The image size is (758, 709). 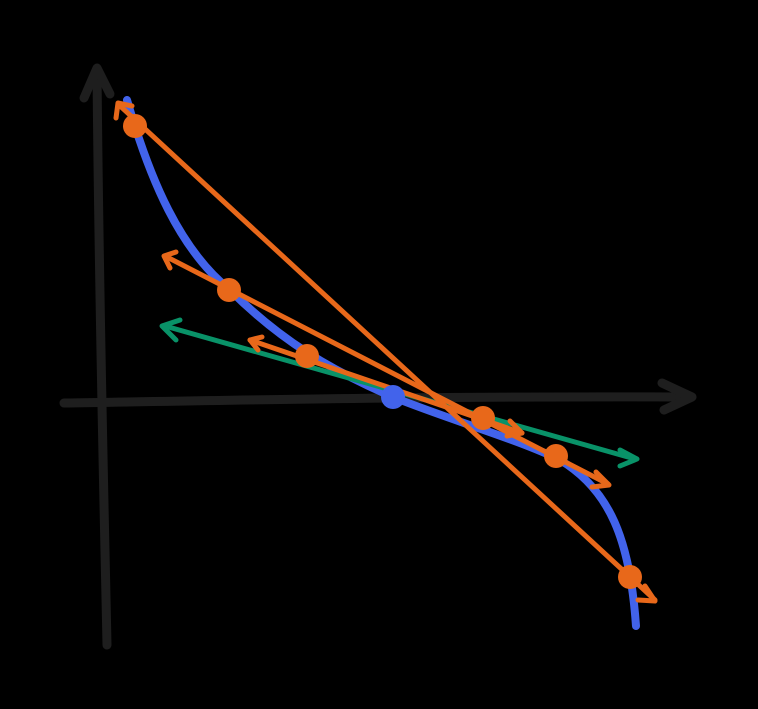 What do you see at coordinates (97, 83) in the screenshot?
I see `y-axis-arrow-icon` at bounding box center [97, 83].